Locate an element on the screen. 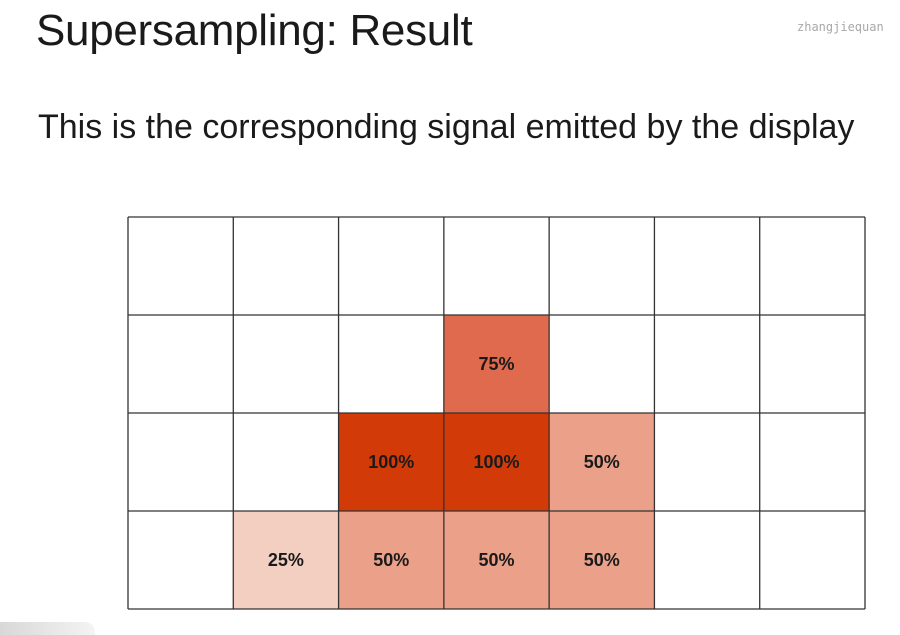  pixel-cell-r3-c2 is located at coordinates (391, 560).